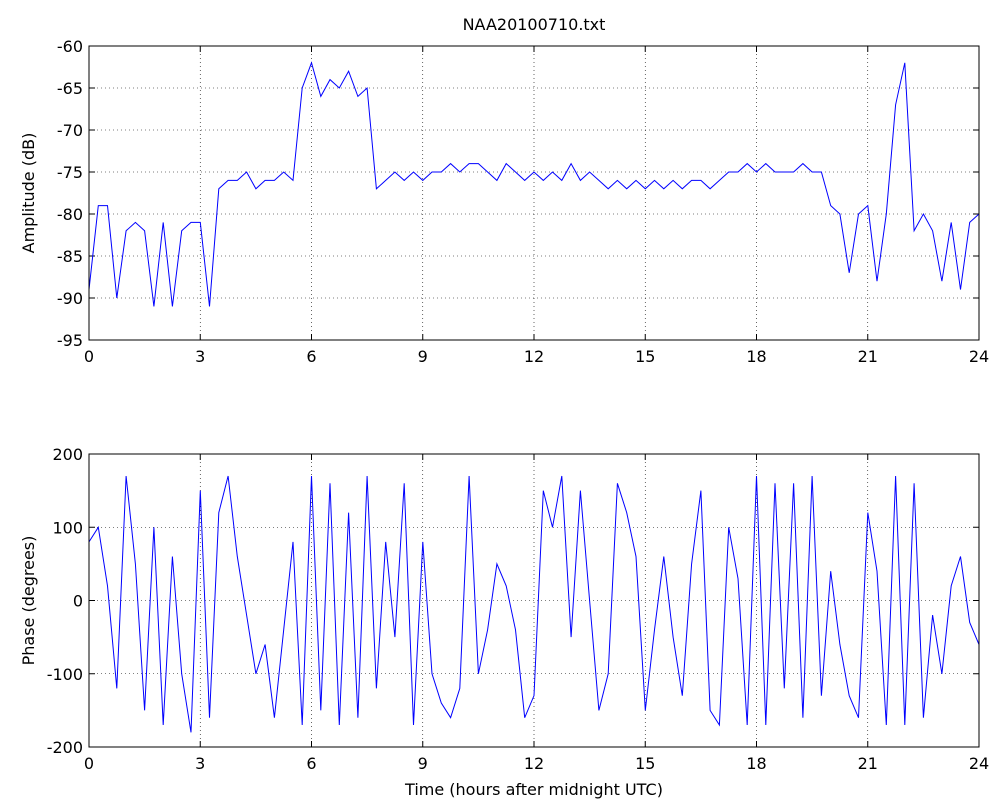 The image size is (998, 806). What do you see at coordinates (78, 601) in the screenshot?
I see `y-tick-label: 0` at bounding box center [78, 601].